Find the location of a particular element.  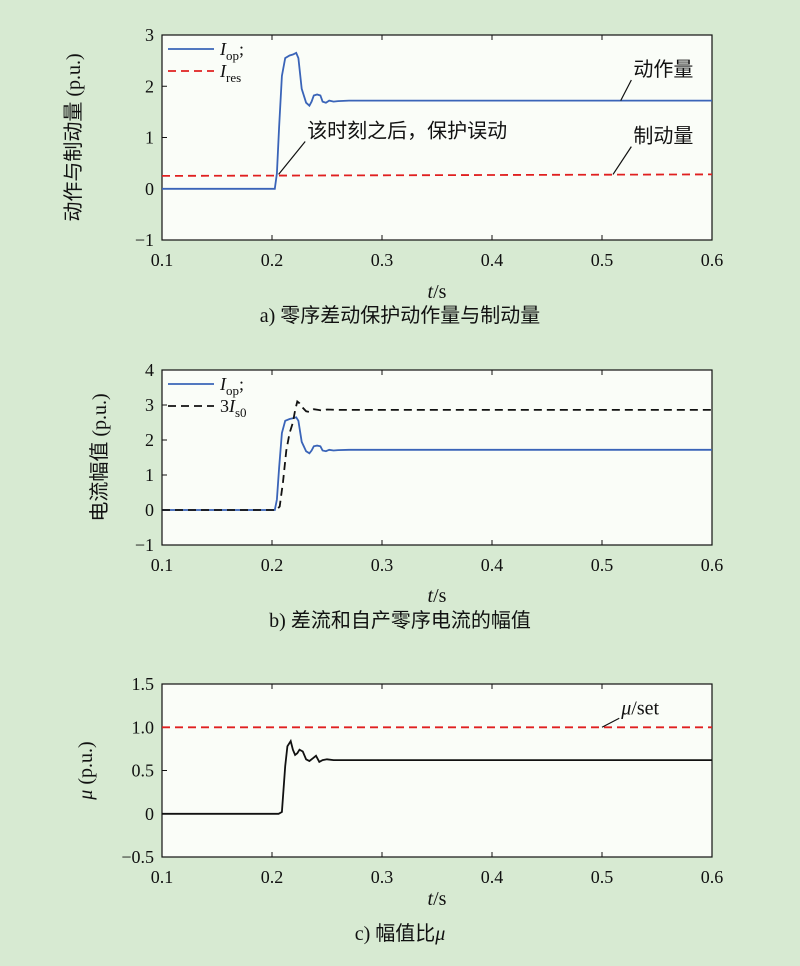

series-line-3Is0 is located at coordinates (437, 455).